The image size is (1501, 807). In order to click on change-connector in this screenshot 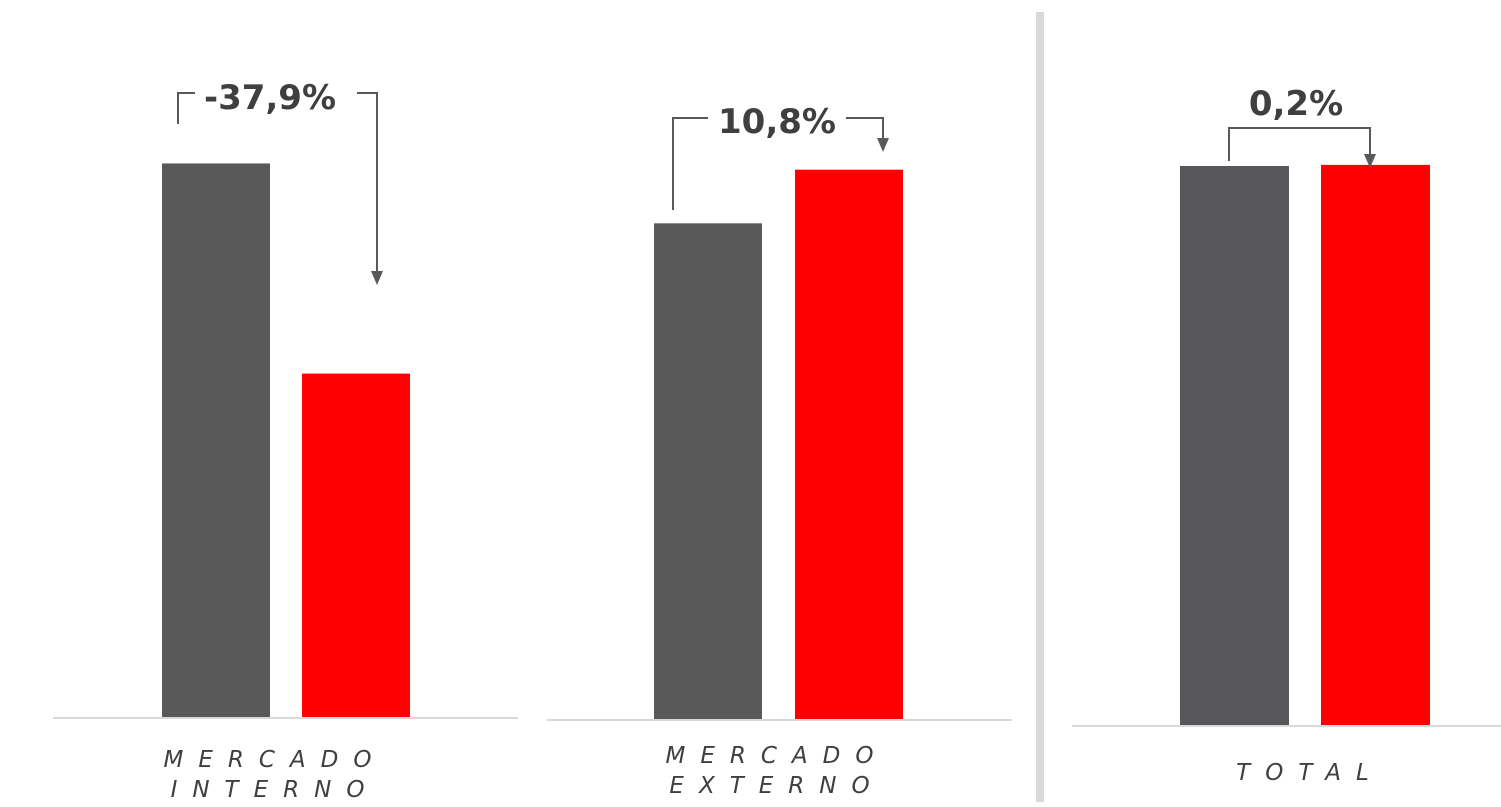, I will do `click(1299, 144)`.